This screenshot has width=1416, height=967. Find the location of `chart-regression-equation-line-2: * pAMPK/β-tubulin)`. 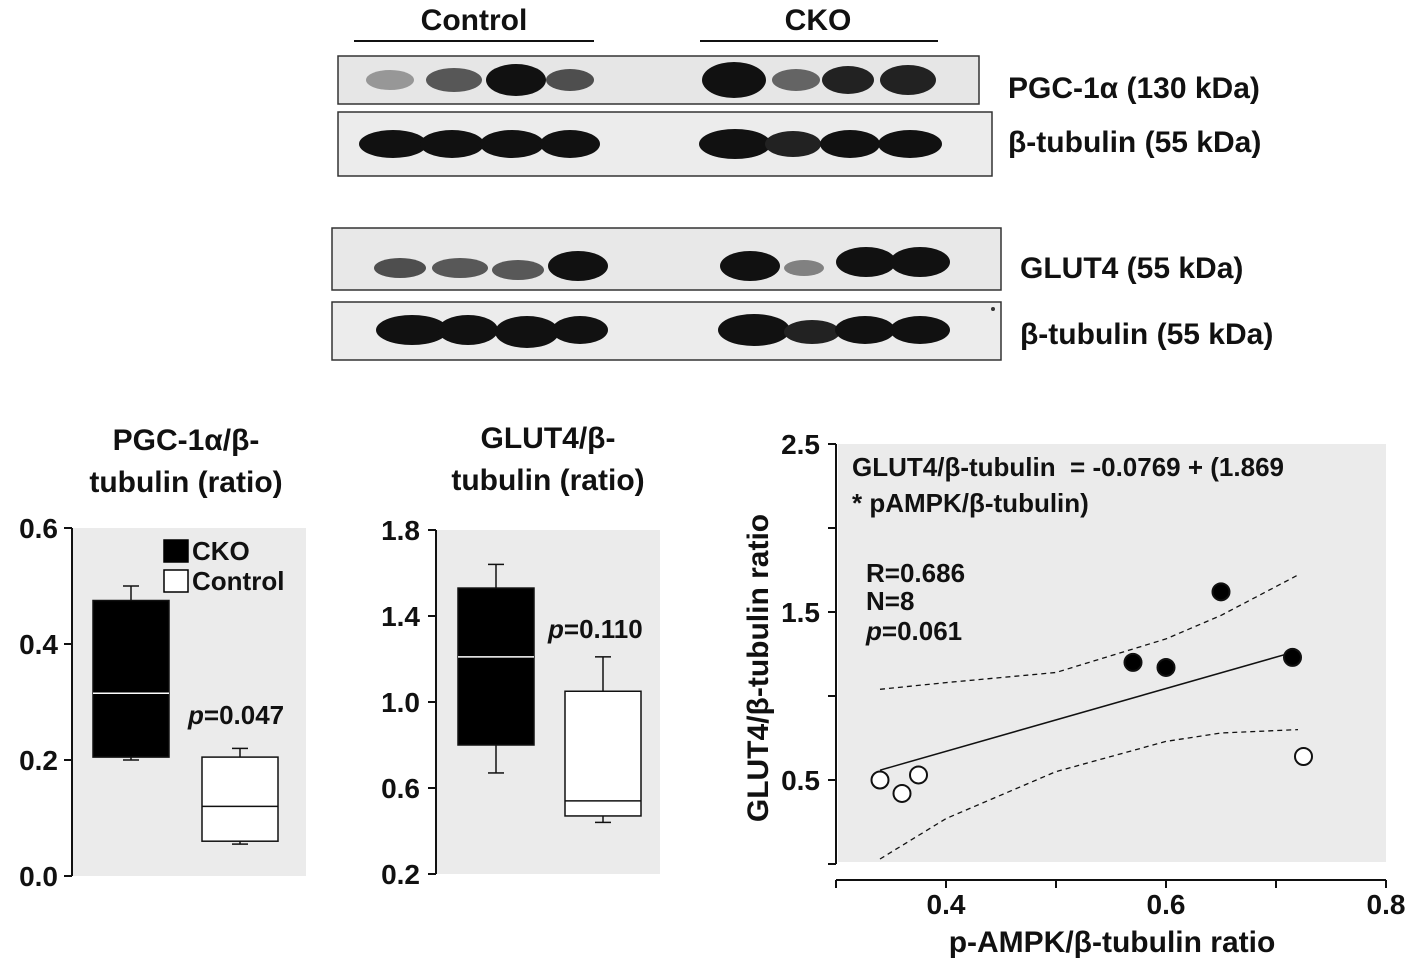

chart-regression-equation-line-2: * pAMPK/β-tubulin) is located at coordinates (970, 503).